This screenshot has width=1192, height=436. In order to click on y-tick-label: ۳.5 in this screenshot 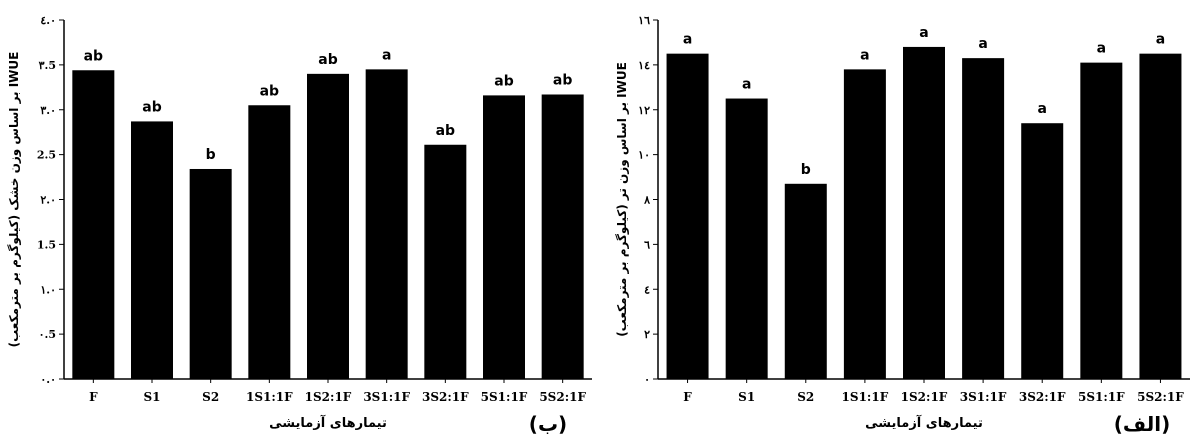, I will do `click(47, 65)`.